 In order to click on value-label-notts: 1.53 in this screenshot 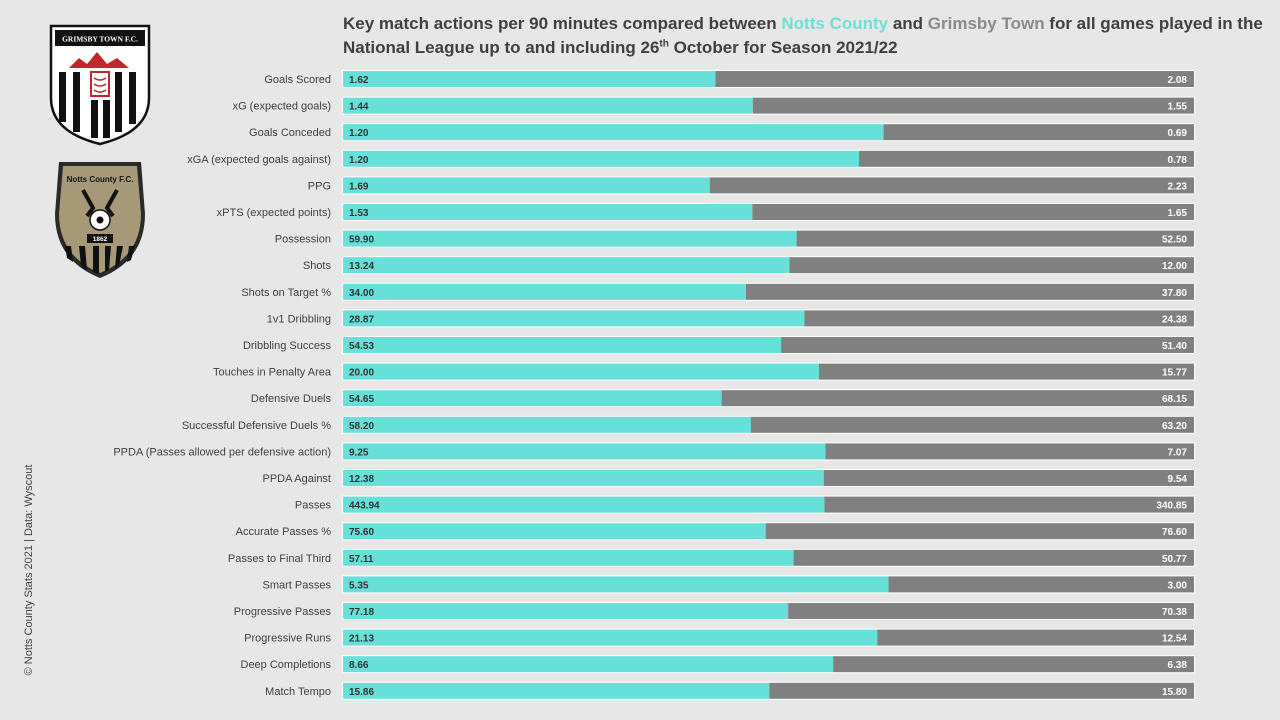, I will do `click(359, 213)`.